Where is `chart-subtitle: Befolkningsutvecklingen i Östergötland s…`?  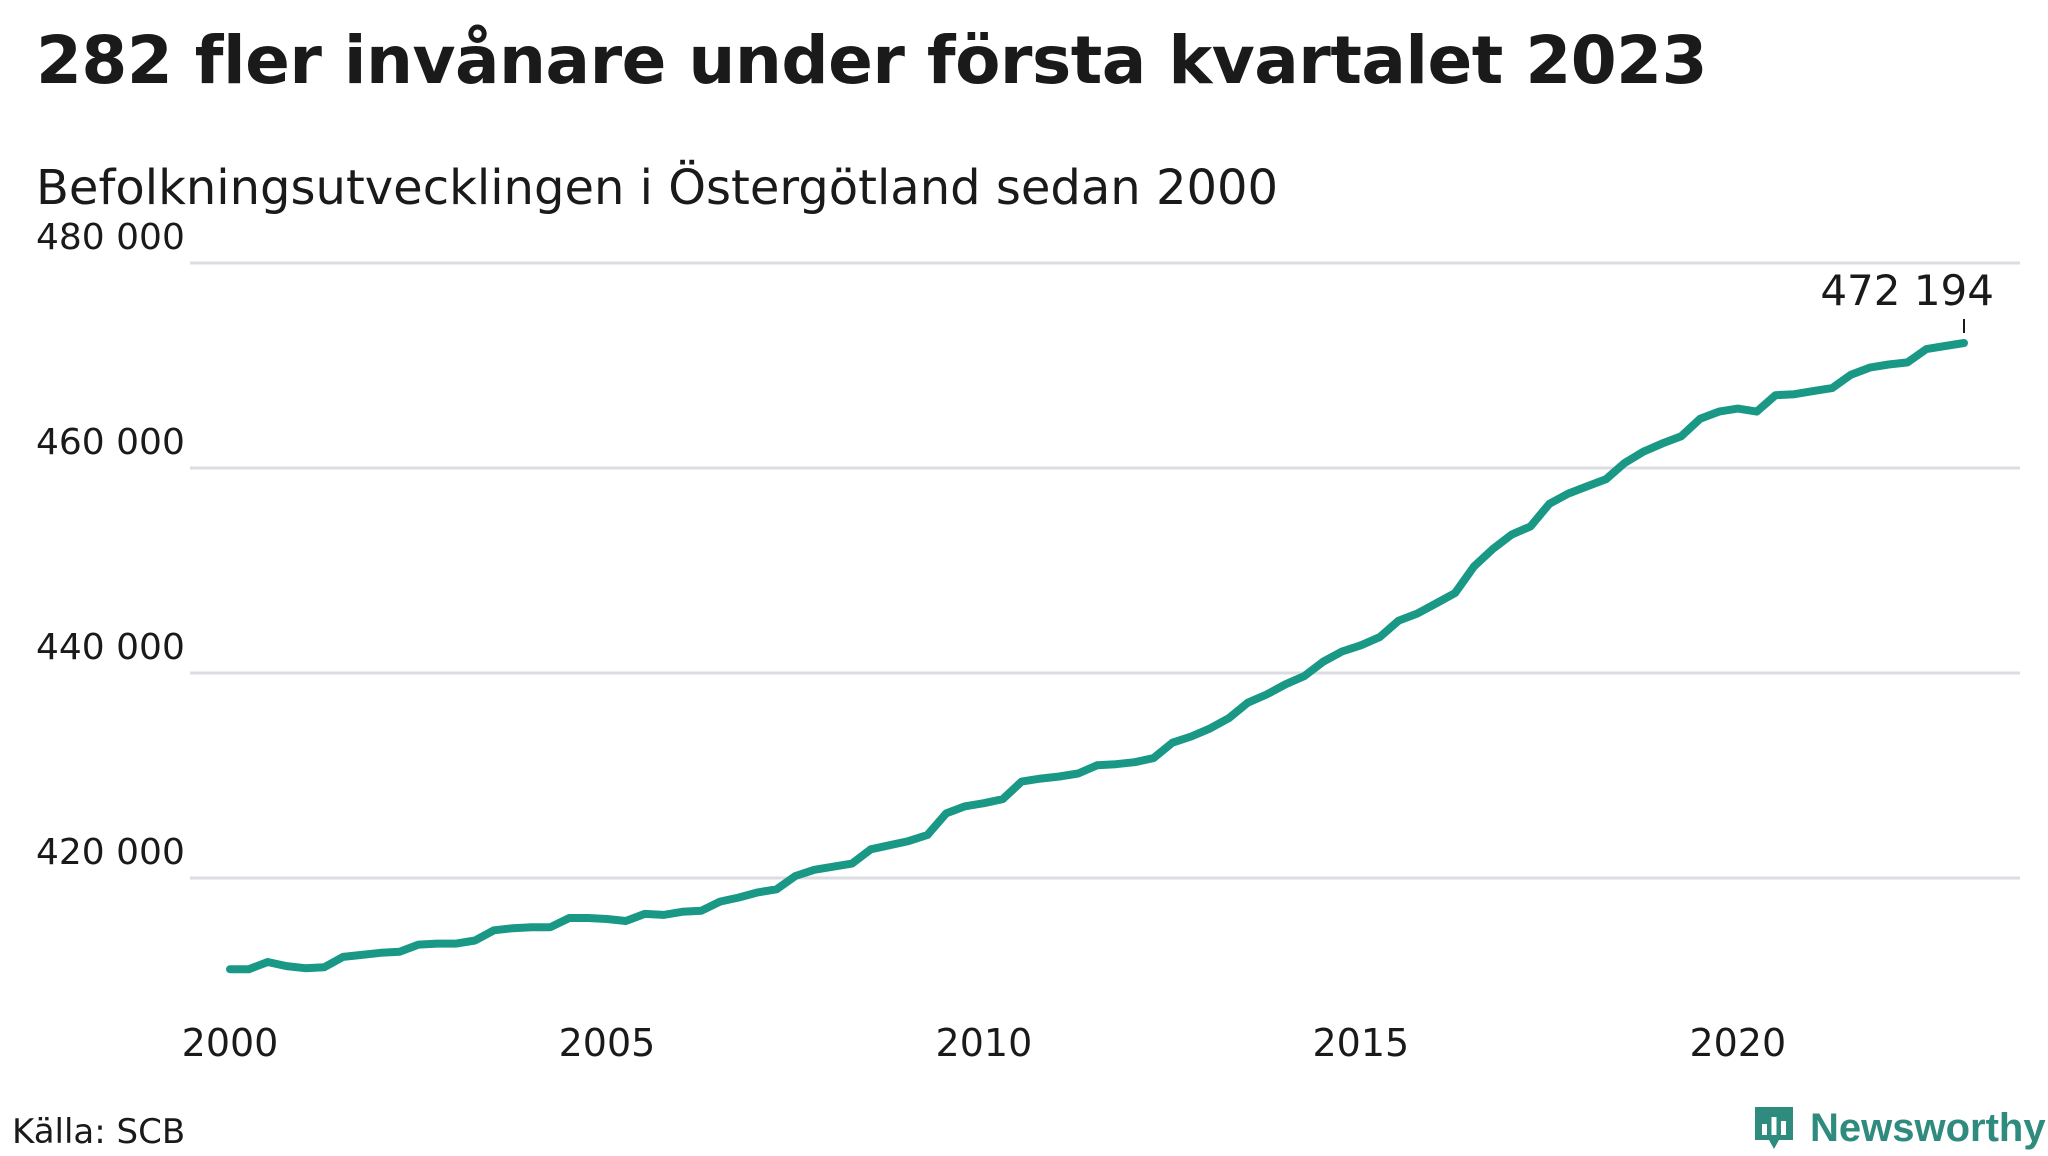 chart-subtitle: Befolkningsutvecklingen i Östergötland s… is located at coordinates (657, 188).